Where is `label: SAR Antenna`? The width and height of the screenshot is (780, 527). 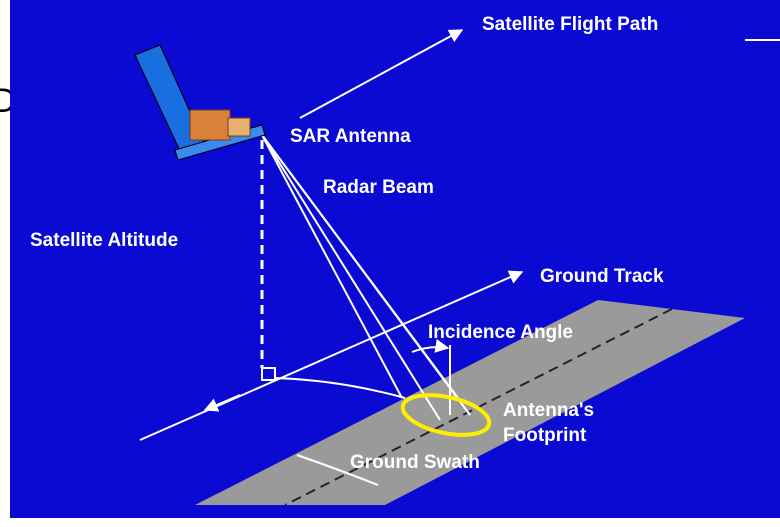 label: SAR Antenna is located at coordinates (350, 136).